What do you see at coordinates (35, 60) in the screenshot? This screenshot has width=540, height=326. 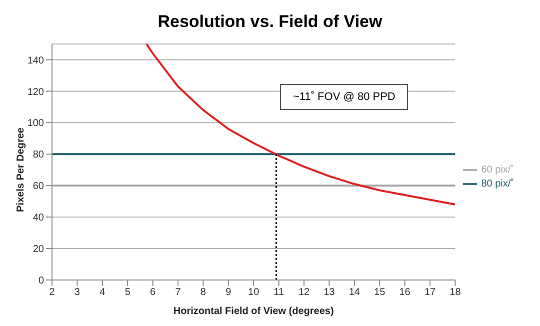 I see `y-tick-label: 140` at bounding box center [35, 60].